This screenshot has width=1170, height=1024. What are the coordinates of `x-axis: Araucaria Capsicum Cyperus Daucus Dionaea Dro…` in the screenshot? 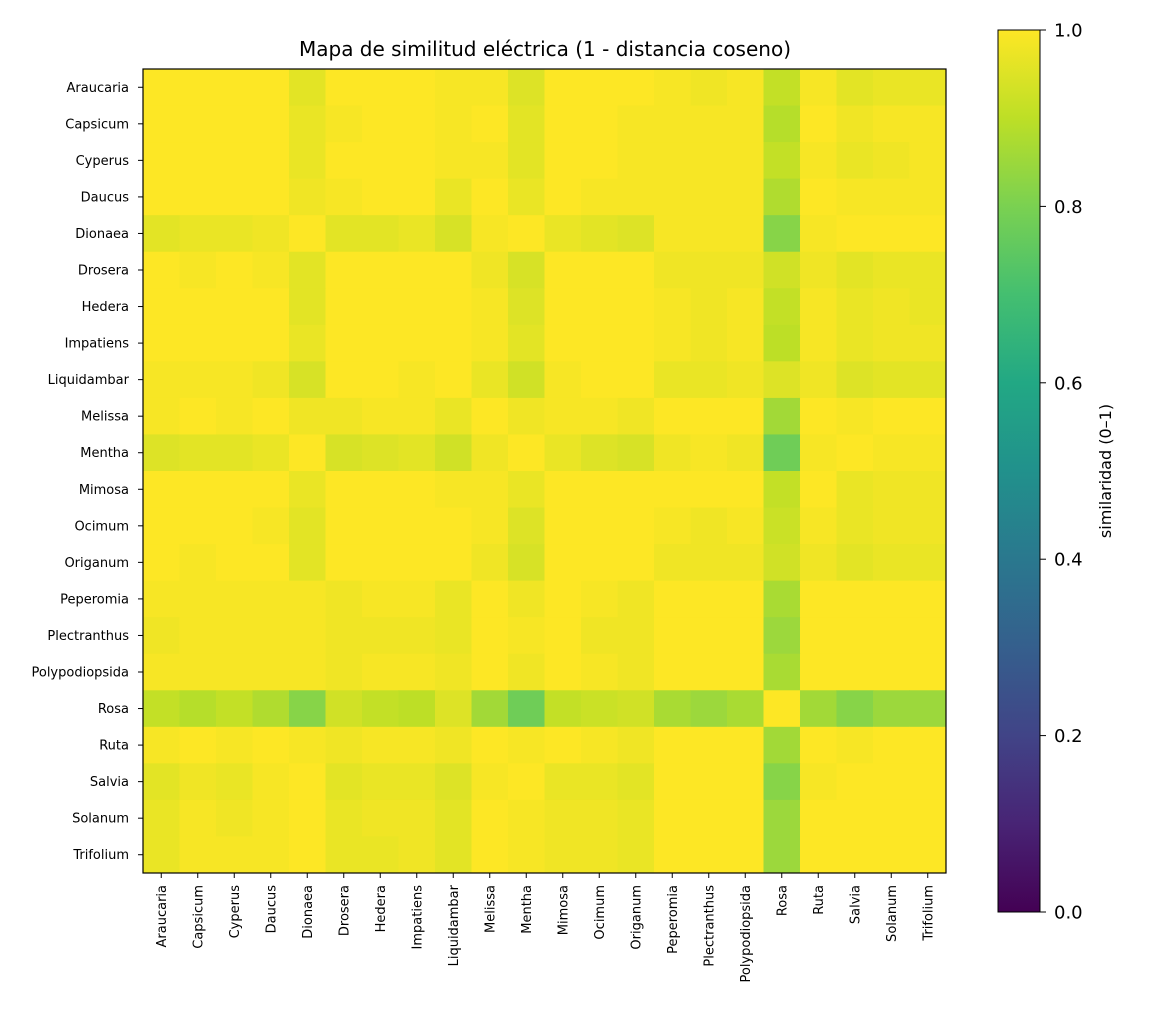 It's located at (545, 928).